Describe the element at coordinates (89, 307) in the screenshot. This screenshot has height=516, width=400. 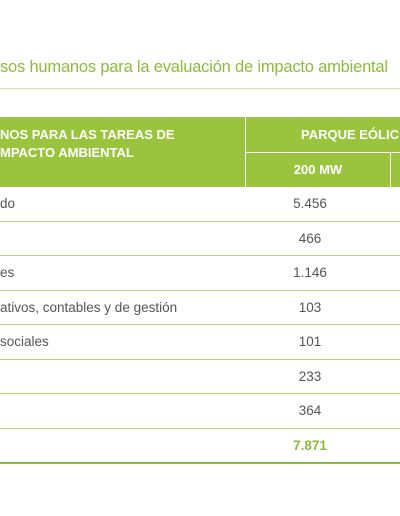
I see `row-label: ativos, contables y de gestión` at that location.